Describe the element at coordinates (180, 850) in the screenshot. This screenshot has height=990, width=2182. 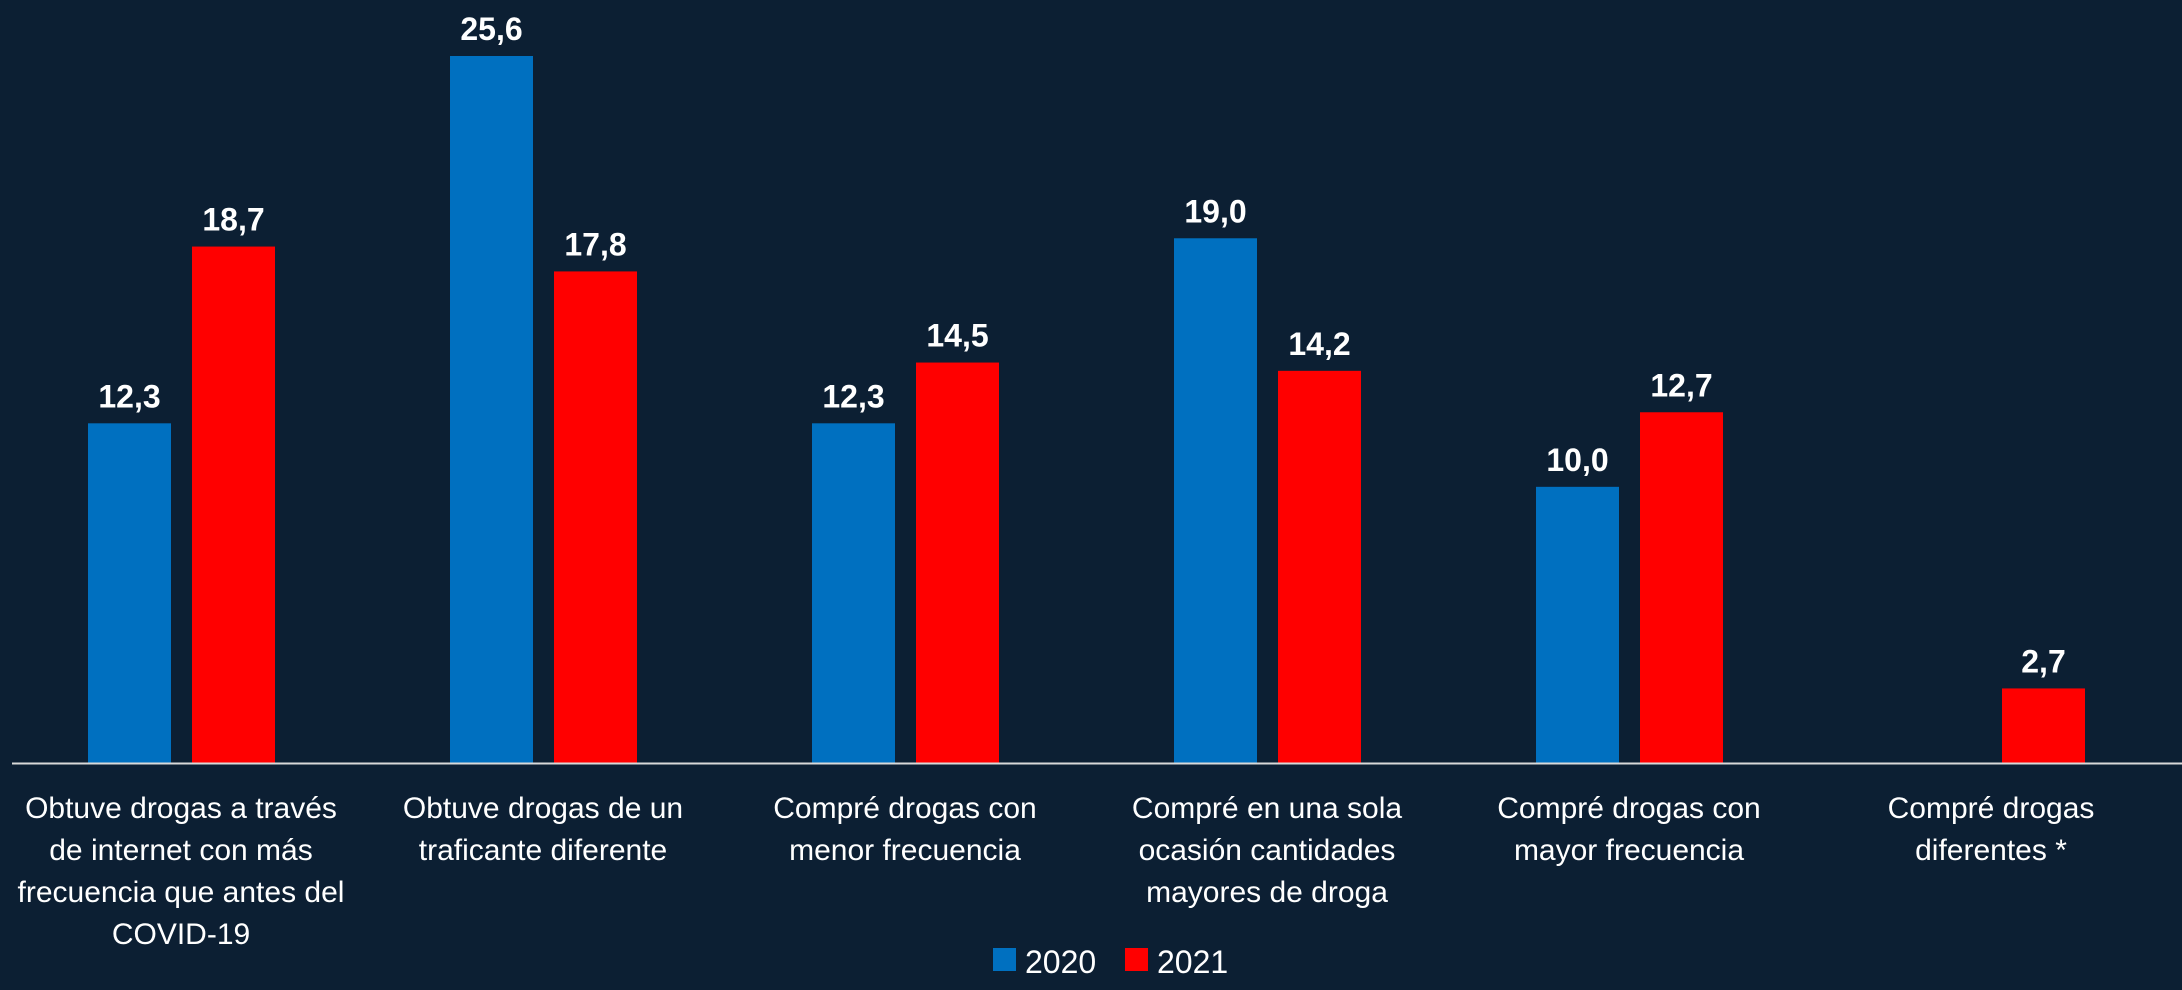
I see `category-label-line: de internet con más` at that location.